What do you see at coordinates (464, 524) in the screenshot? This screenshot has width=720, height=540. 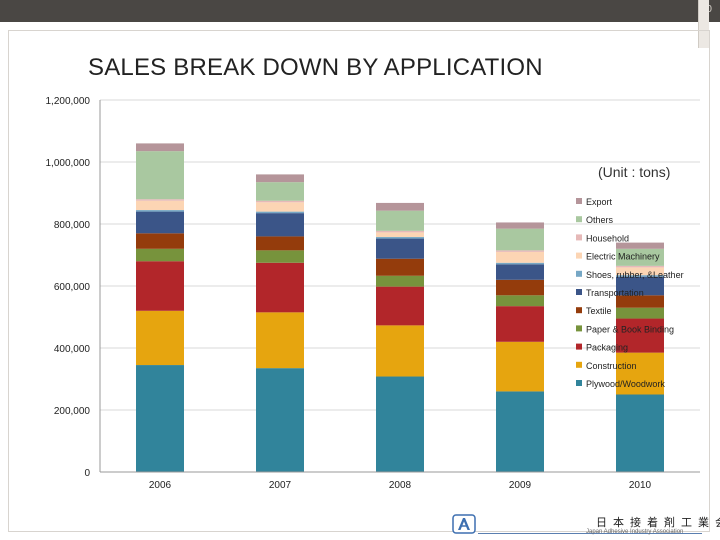 I see `association-logo-icon` at bounding box center [464, 524].